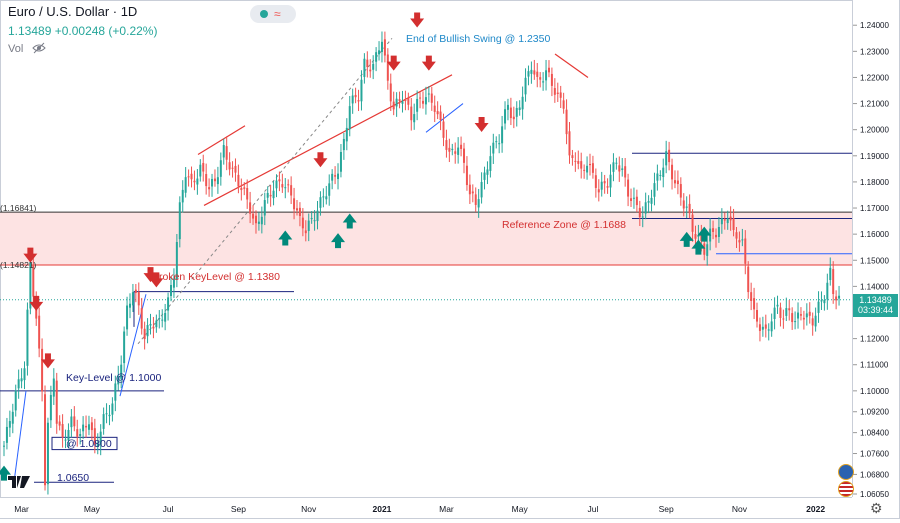  I want to click on market-status-pill: ≈, so click(273, 14).